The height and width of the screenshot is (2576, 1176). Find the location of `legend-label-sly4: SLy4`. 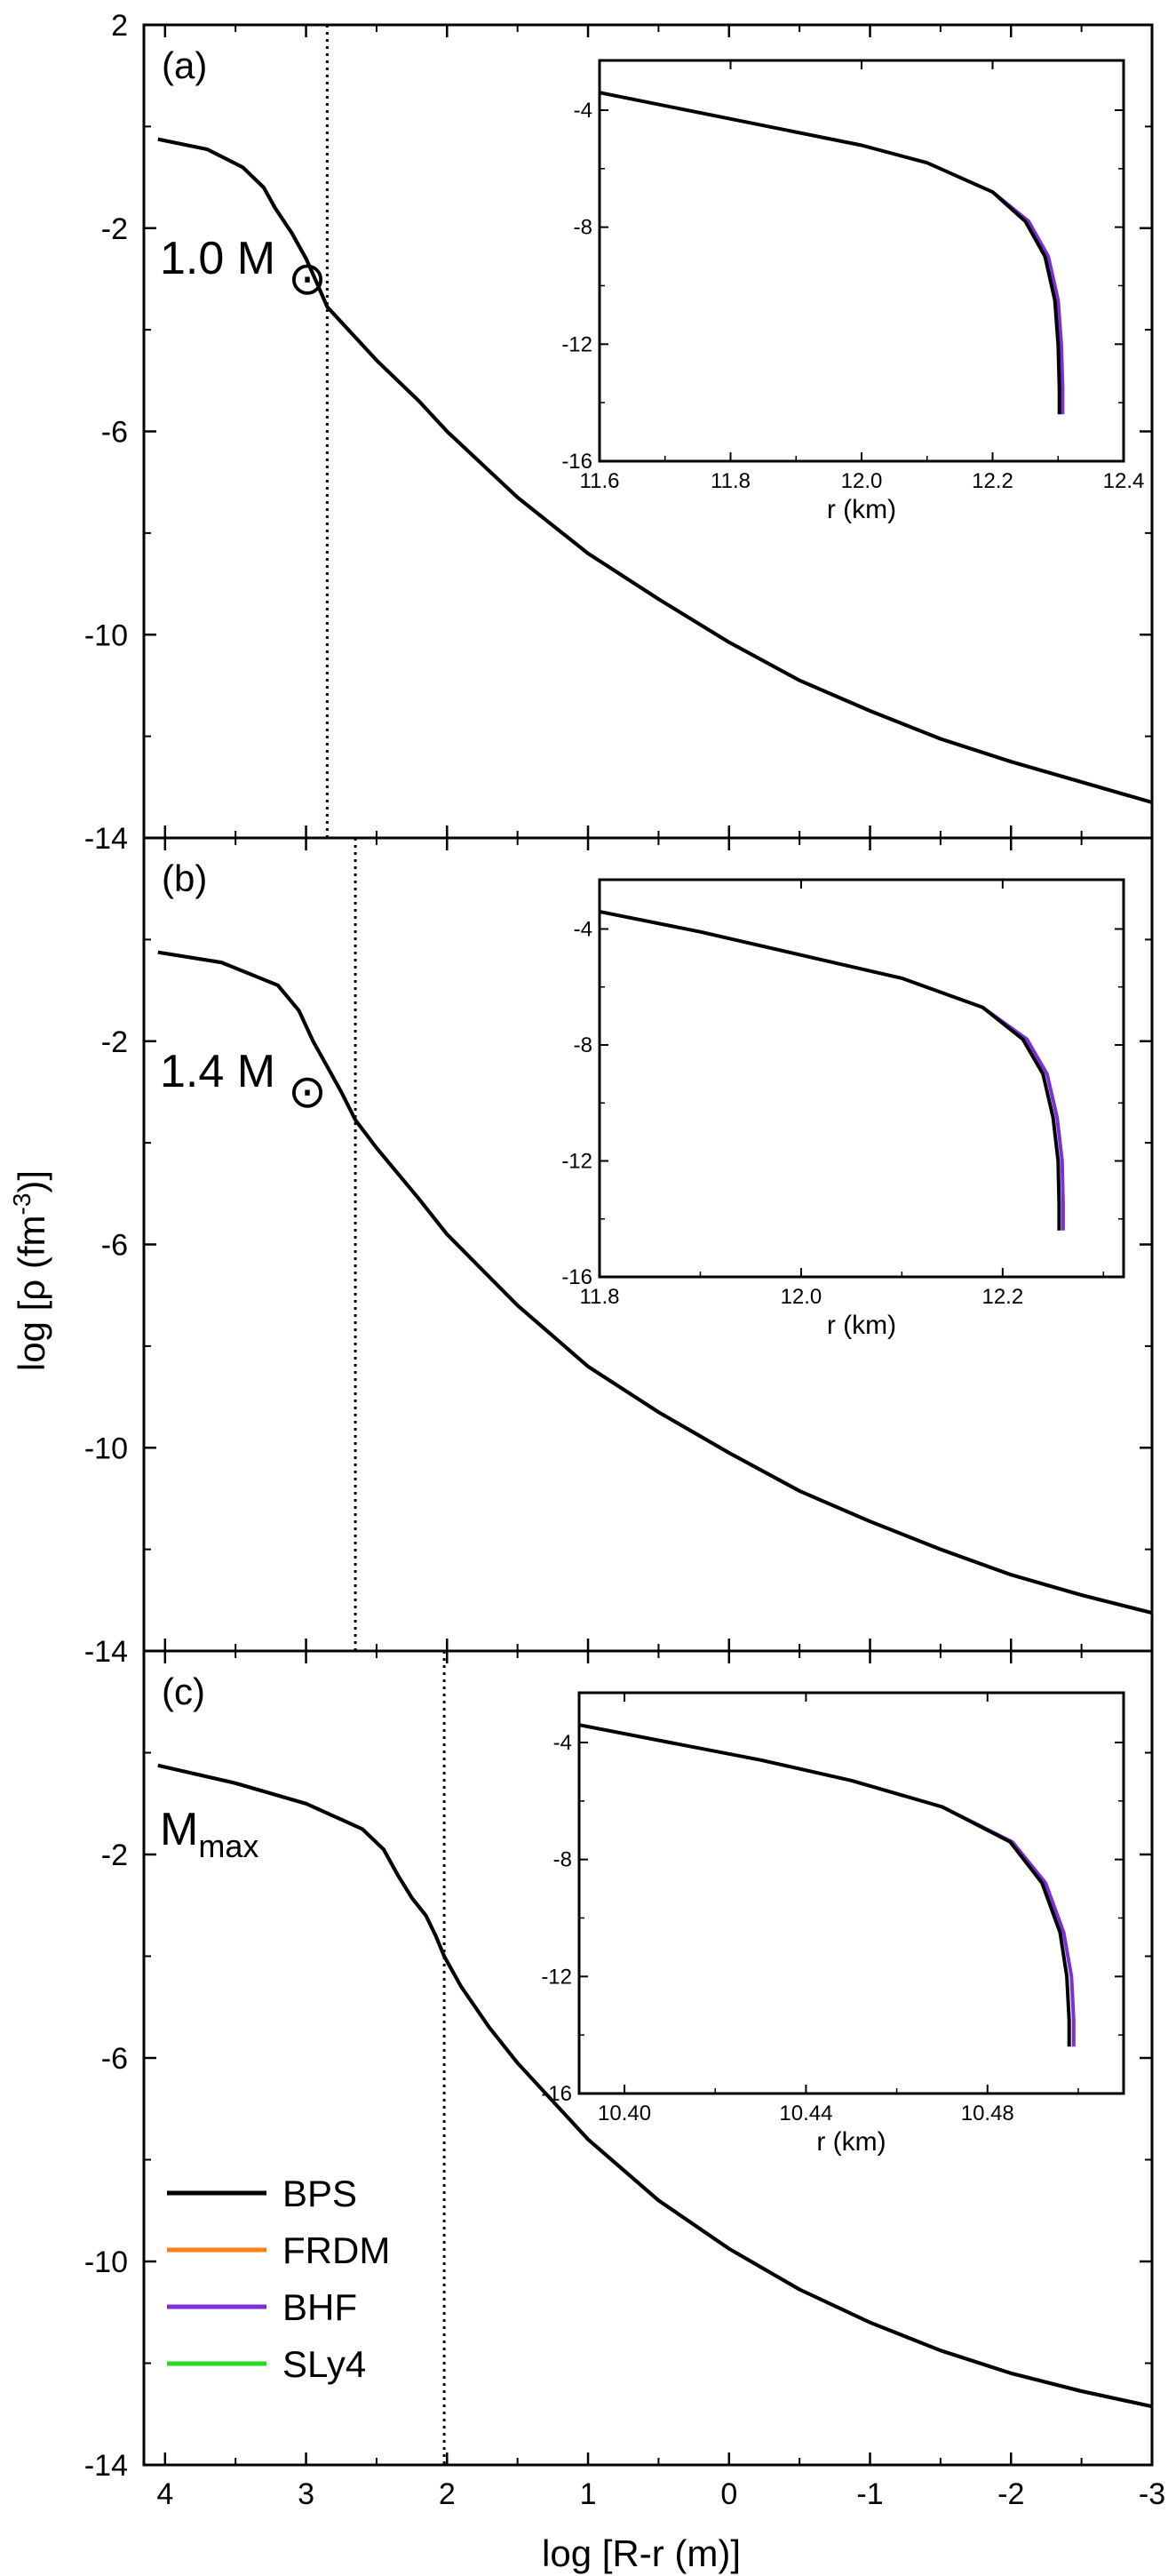

legend-label-sly4: SLy4 is located at coordinates (324, 2364).